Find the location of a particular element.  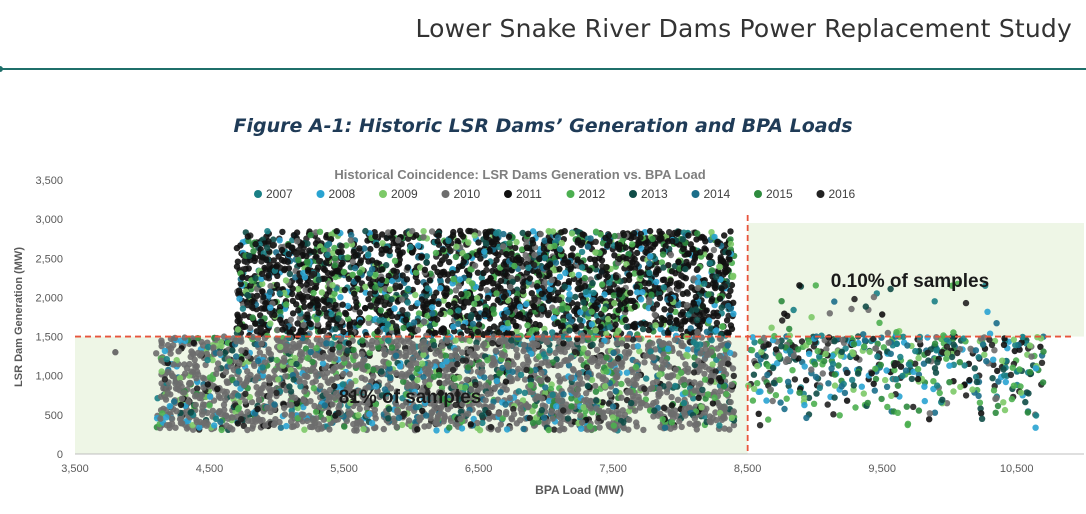

legend-marker-2007 is located at coordinates (258, 194).